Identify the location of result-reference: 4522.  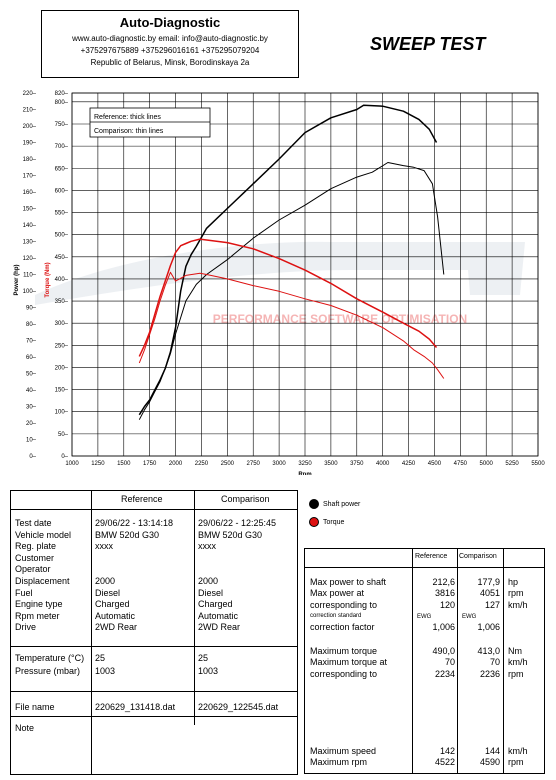
(444, 762).